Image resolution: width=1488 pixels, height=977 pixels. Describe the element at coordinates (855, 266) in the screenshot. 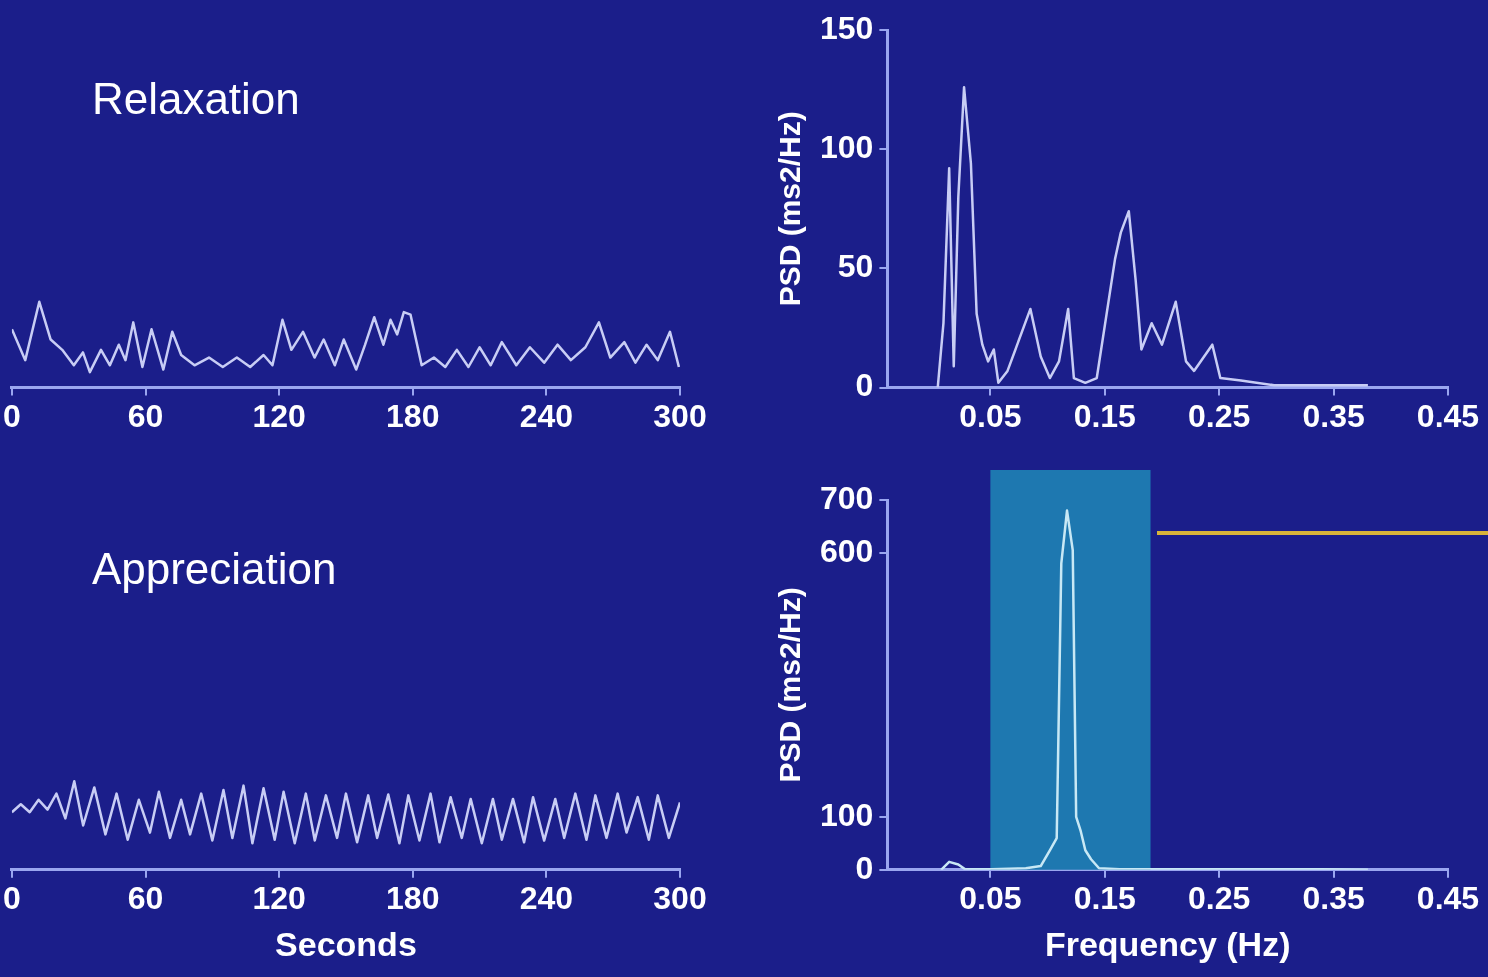

I see `y-tick-label: 50` at that location.